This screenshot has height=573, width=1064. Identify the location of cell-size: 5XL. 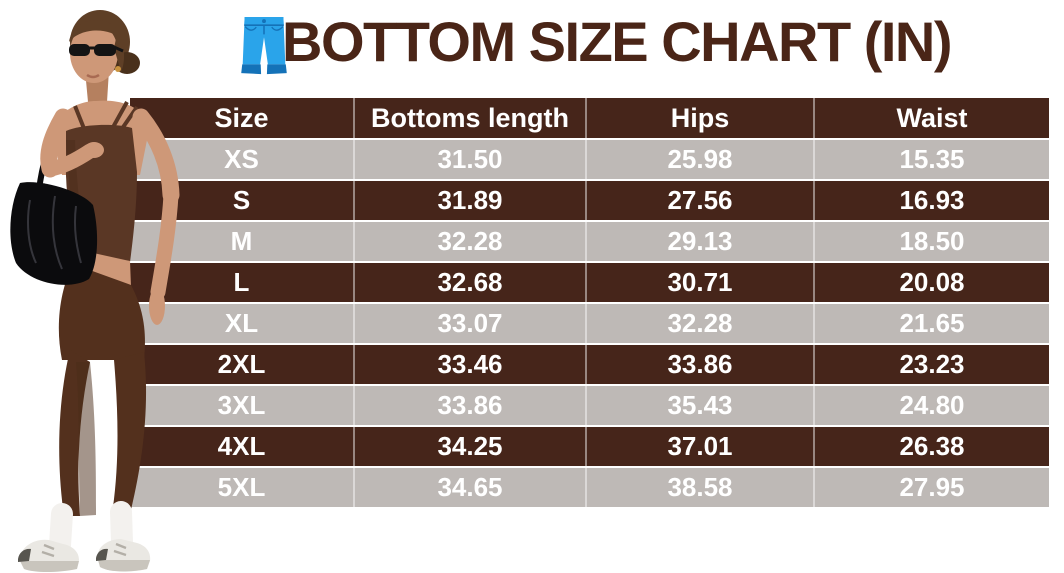
(242, 487).